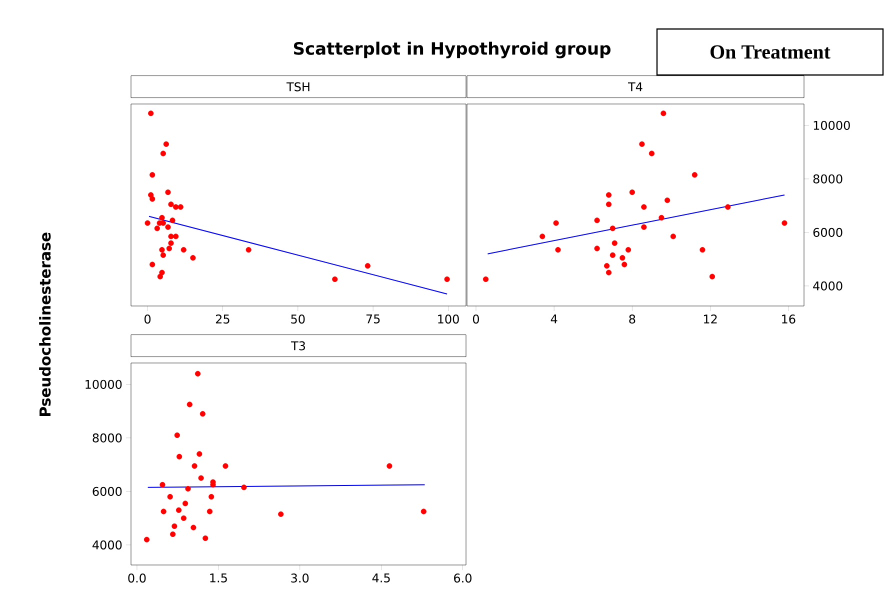 Image resolution: width=885 pixels, height=615 pixels. Describe the element at coordinates (218, 578) in the screenshot. I see `x-tick-label: 1.5` at that location.